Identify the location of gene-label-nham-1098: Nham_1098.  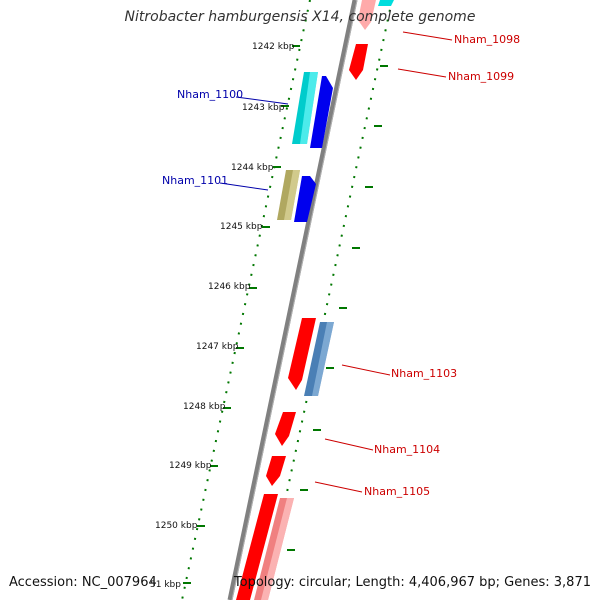
(487, 39).